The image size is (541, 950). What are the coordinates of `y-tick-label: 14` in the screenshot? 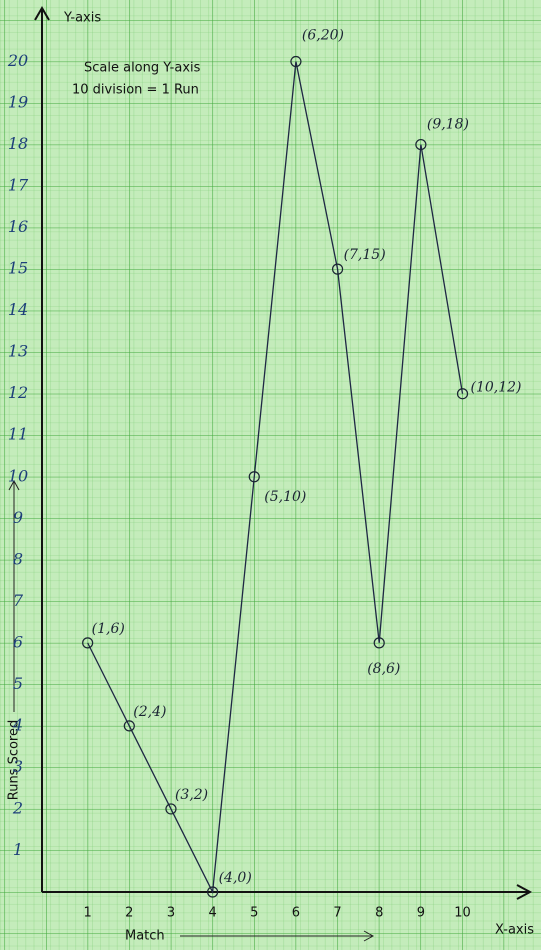 It's located at (18, 309).